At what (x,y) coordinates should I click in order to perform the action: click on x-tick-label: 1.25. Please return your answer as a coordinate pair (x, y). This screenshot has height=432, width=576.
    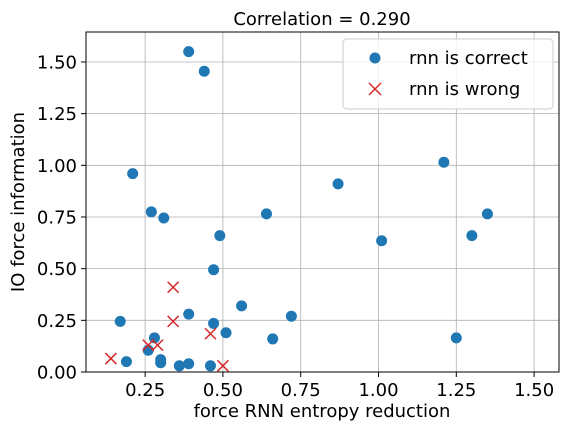
    Looking at the image, I should click on (456, 390).